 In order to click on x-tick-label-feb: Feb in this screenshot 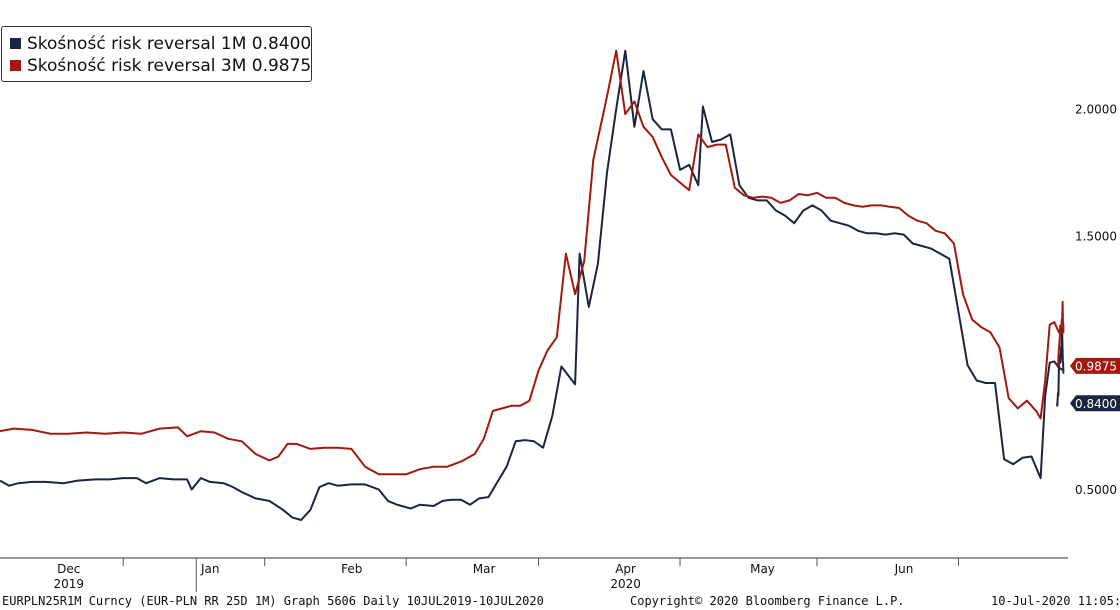, I will do `click(351, 569)`.